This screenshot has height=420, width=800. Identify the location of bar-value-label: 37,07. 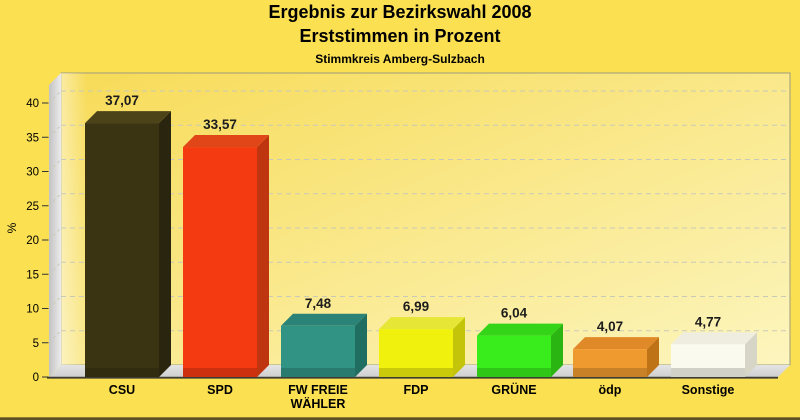
(122, 100).